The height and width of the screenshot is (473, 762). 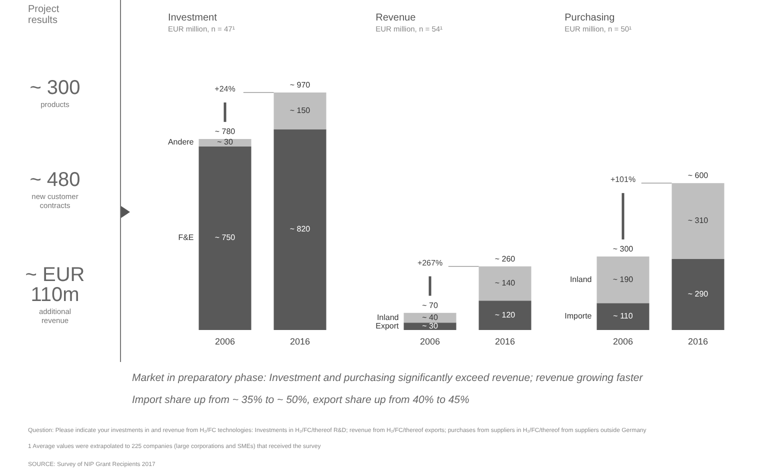 I want to click on data-label: ~ 40, so click(x=430, y=317).